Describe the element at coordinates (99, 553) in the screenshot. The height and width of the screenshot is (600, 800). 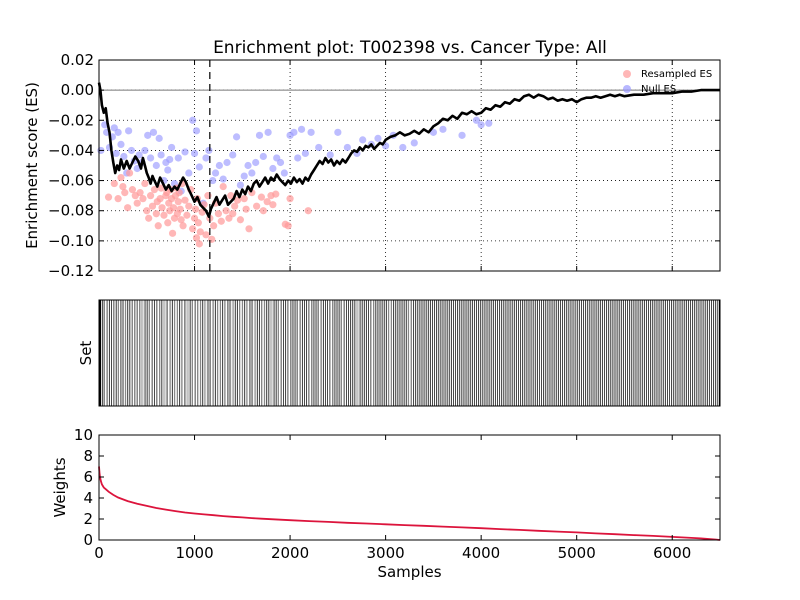
I see `x-tick-label: 0` at that location.